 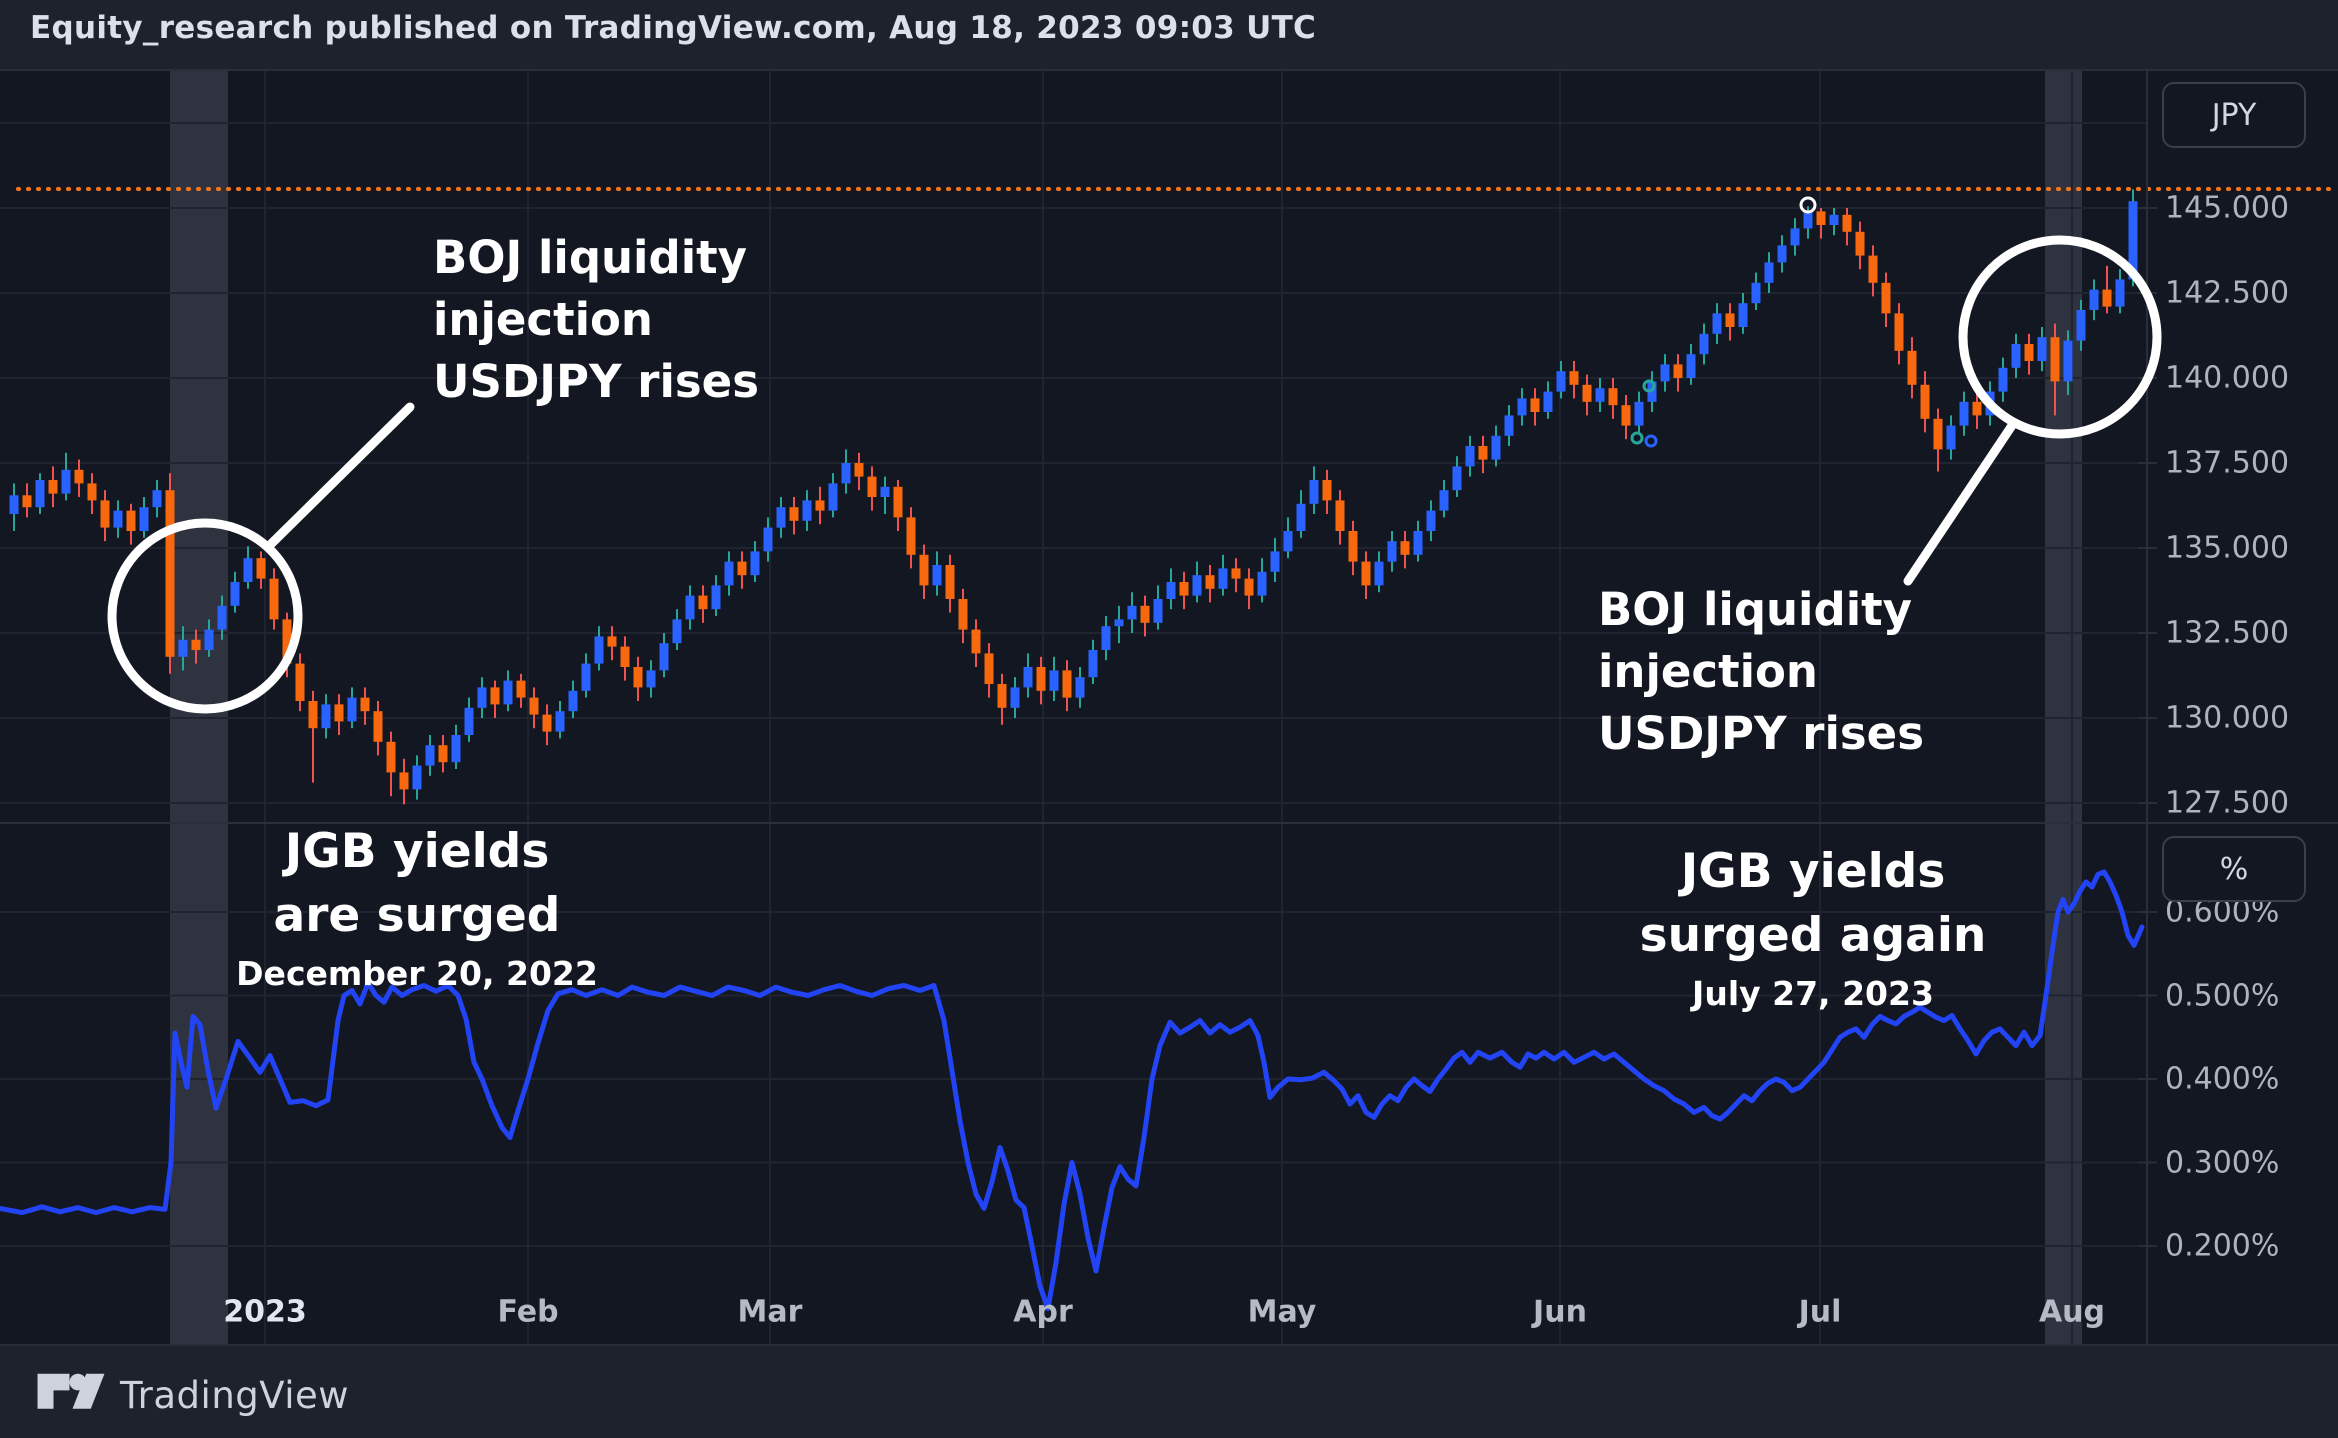 I want to click on annotation-date: July 27, 2023, so click(x=1813, y=993).